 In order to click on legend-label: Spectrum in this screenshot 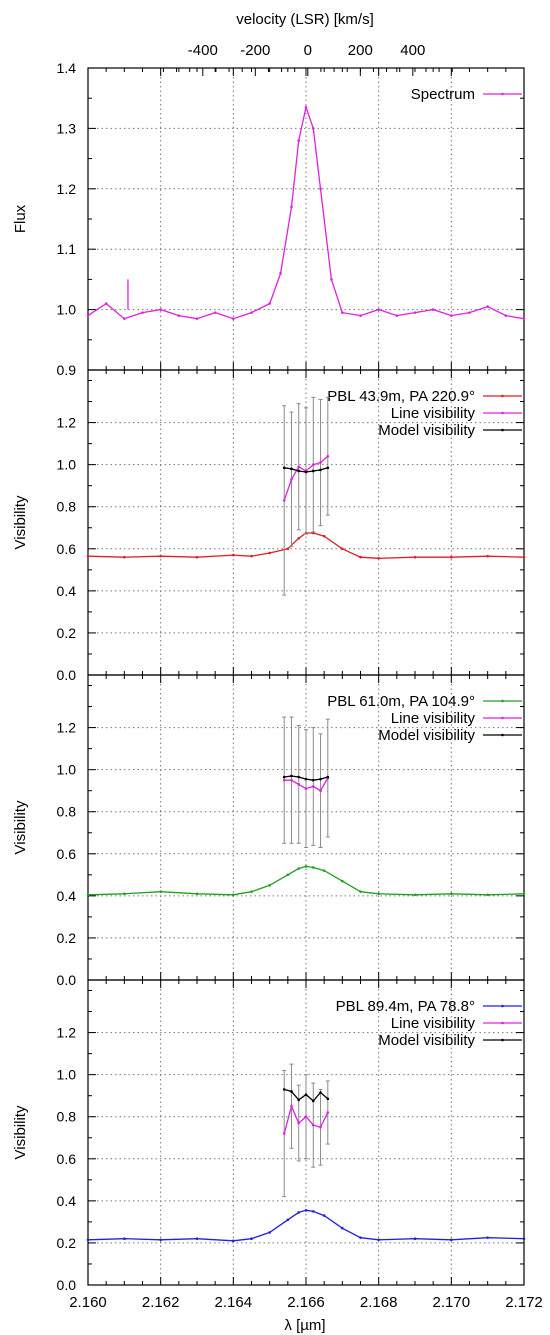, I will do `click(443, 94)`.